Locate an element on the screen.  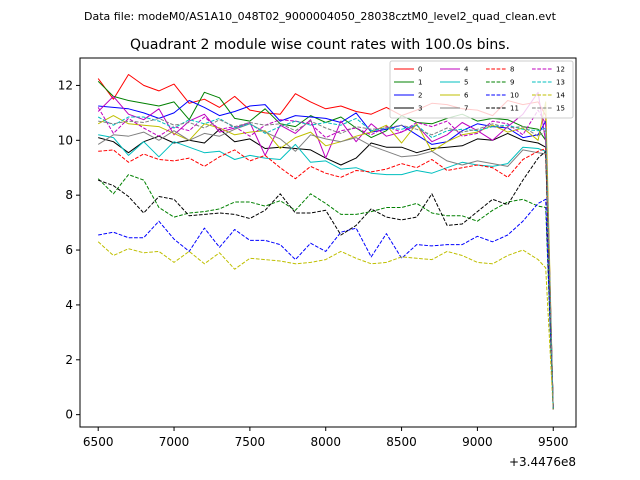
y-tick-label: 12 is located at coordinates (65, 85).